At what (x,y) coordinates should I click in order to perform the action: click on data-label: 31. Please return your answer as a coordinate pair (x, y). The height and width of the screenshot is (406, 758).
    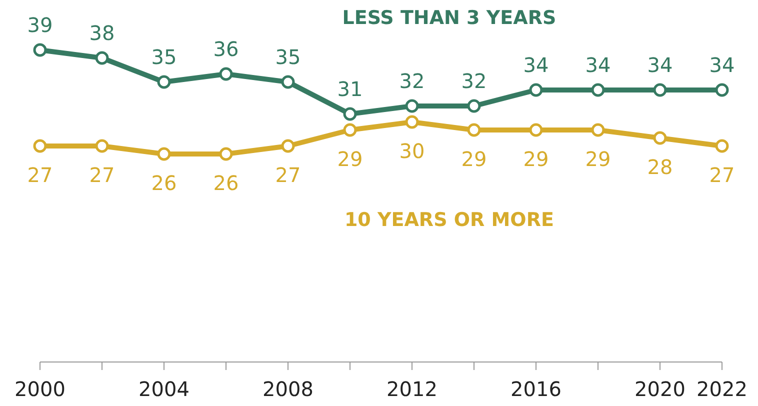
    Looking at the image, I should click on (350, 89).